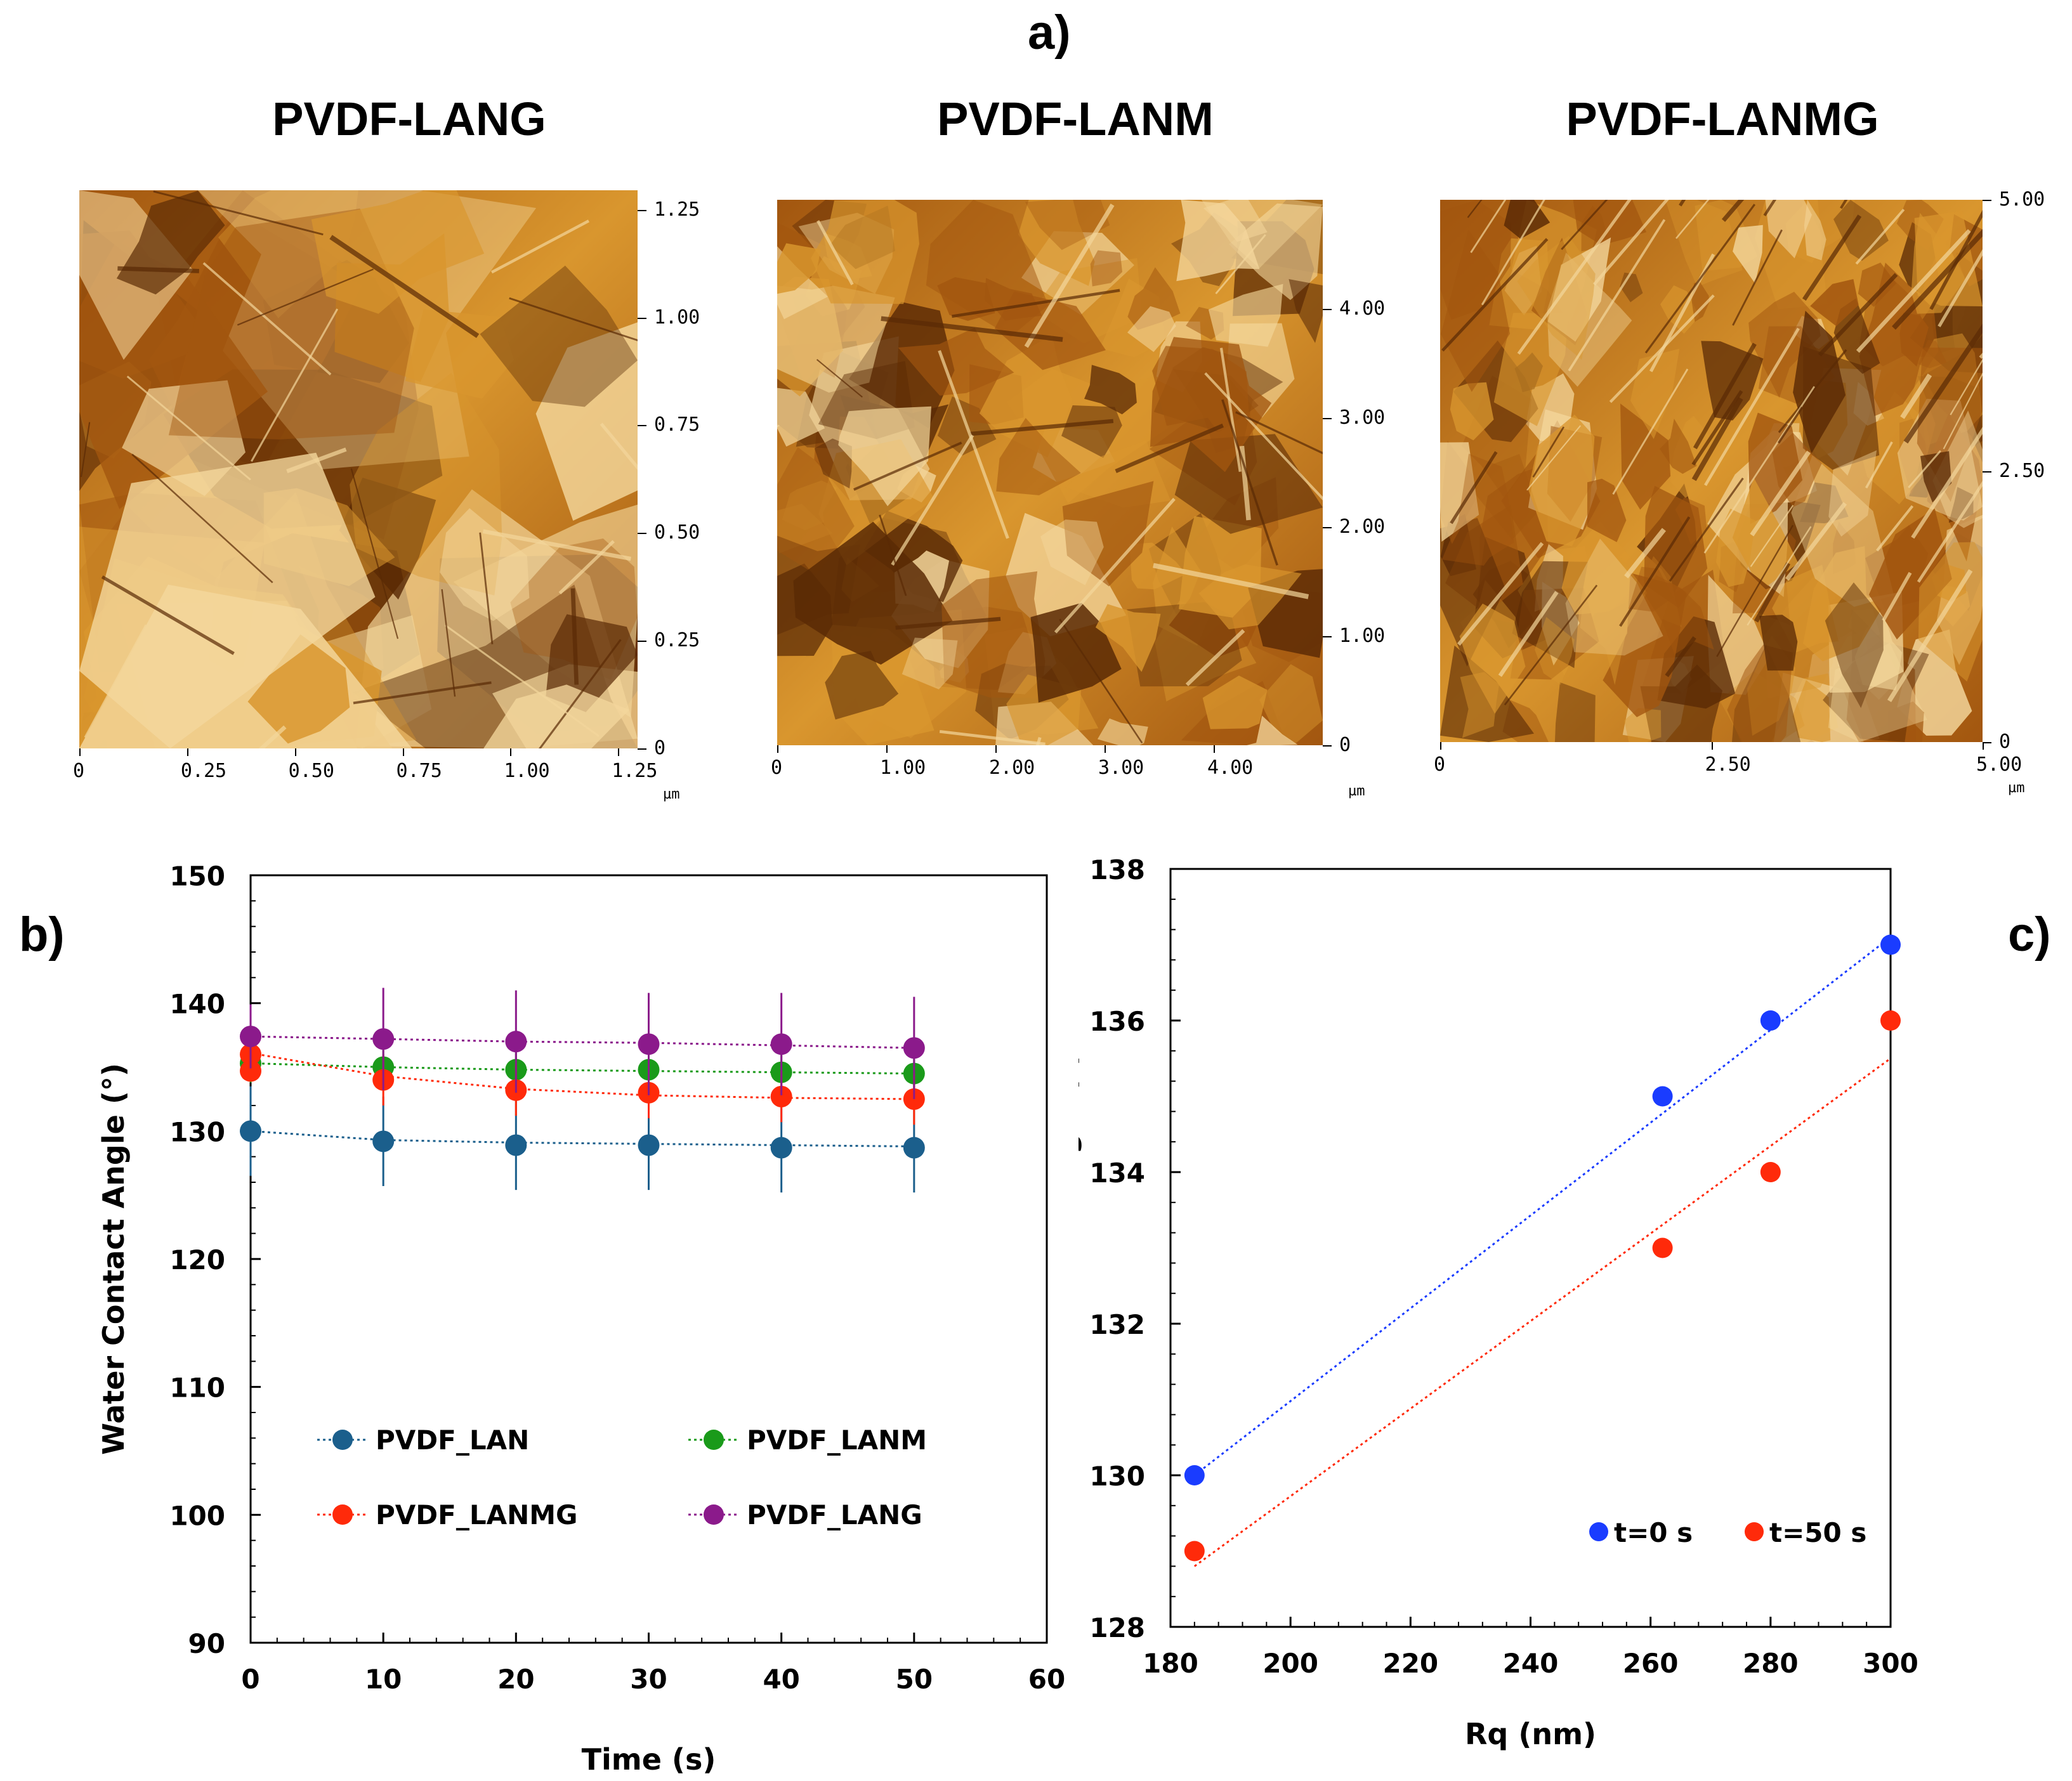  Describe the element at coordinates (206, 1644) in the screenshot. I see `y-tick-label: 90` at that location.